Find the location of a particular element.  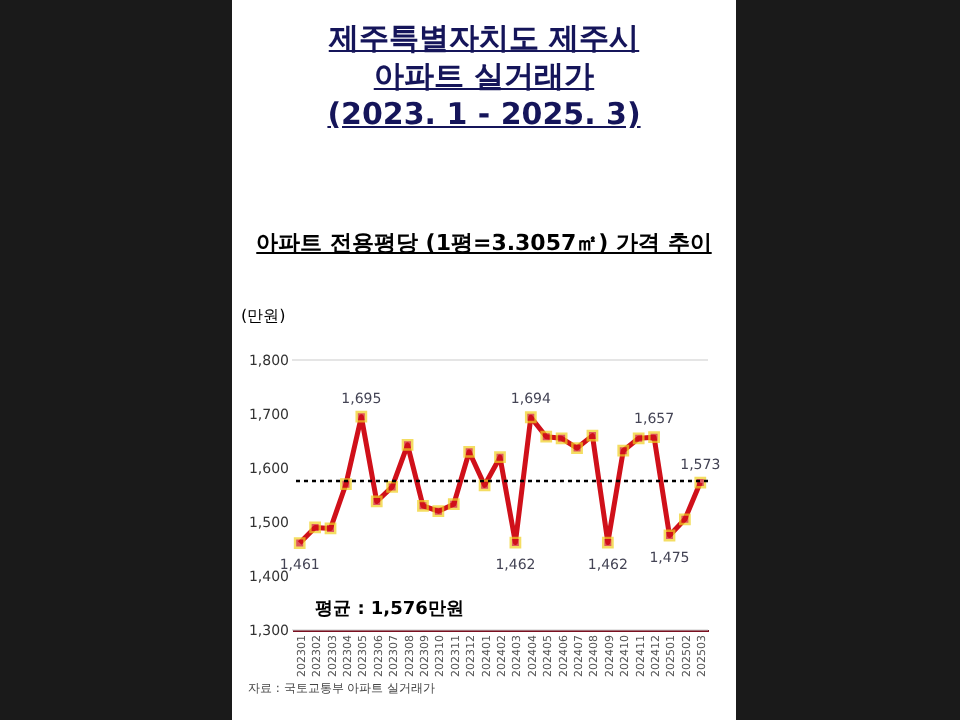

chart-subtitle: 아파트 전용평당 (1평=3.3057㎡) 가격 추이 is located at coordinates (484, 243).